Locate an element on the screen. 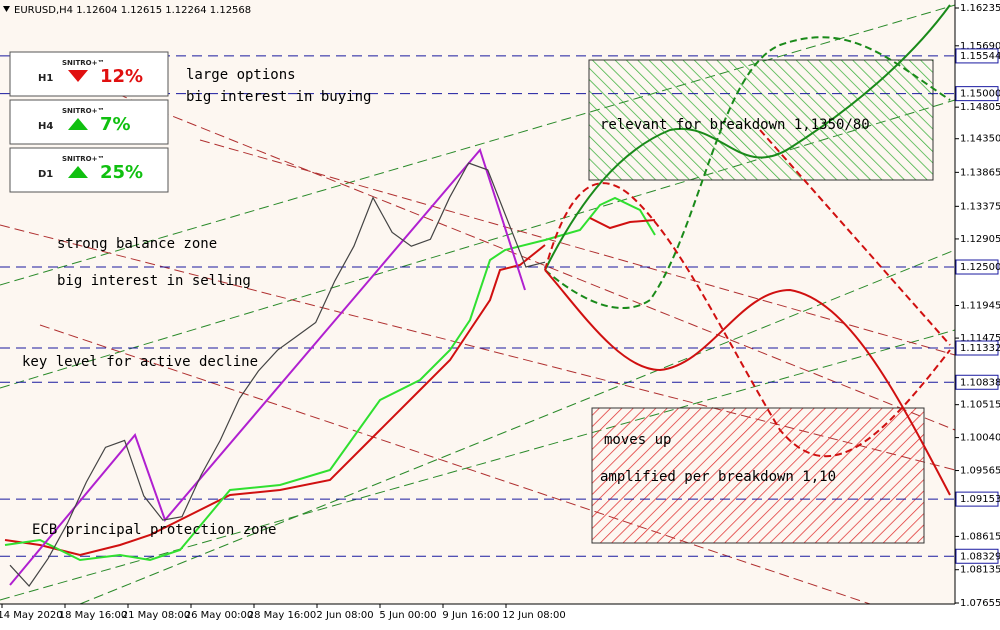 This screenshot has height=630, width=1000. panel-percent: 7% is located at coordinates (115, 124).